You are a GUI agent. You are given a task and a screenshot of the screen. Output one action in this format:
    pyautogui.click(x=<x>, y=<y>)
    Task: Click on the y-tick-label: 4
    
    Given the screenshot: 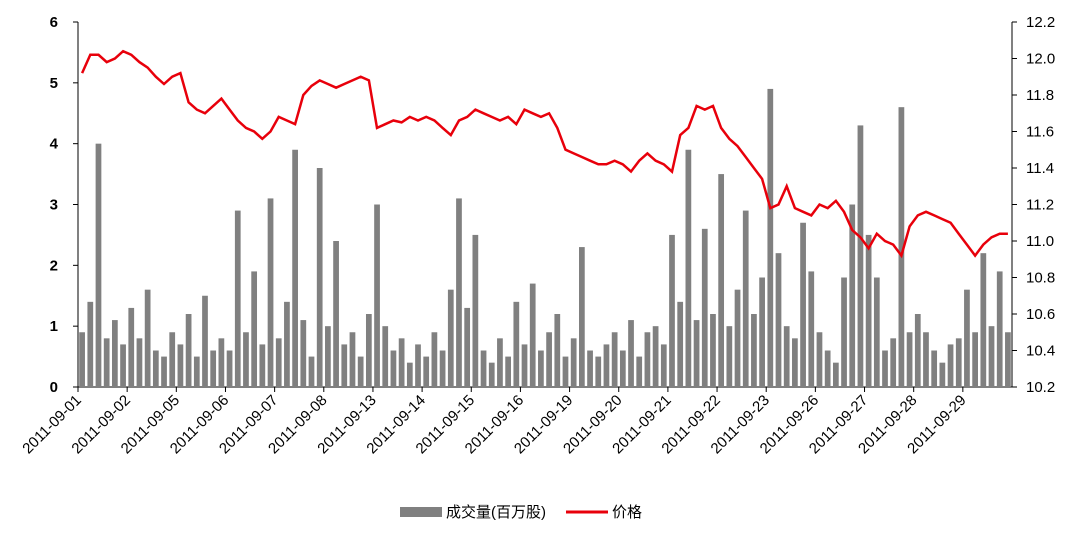 What is the action you would take?
    pyautogui.click(x=54, y=144)
    